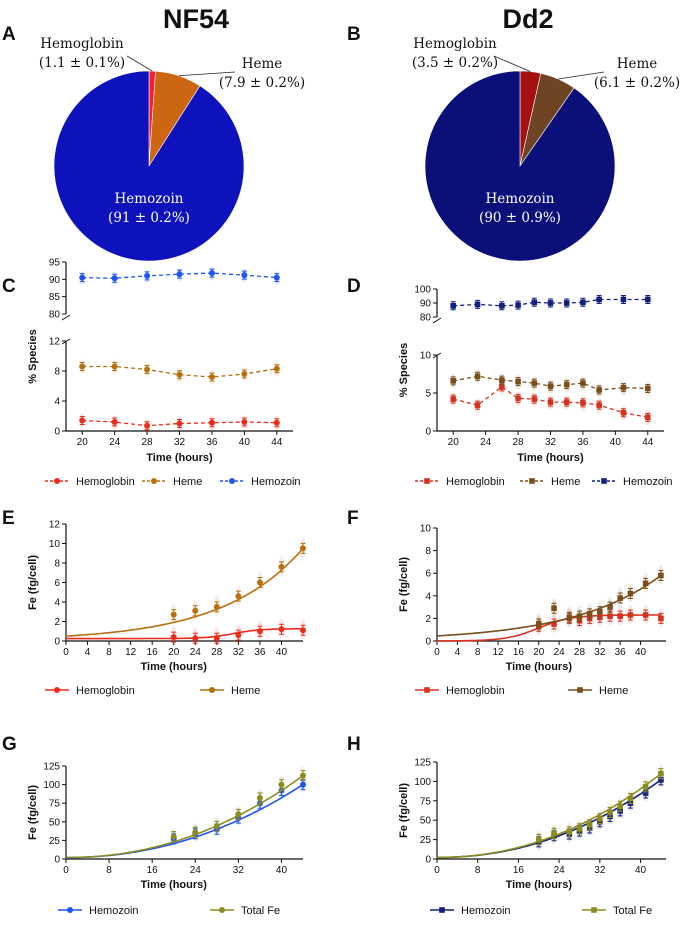 The width and height of the screenshot is (685, 945). Describe the element at coordinates (33, 812) in the screenshot. I see `y-axis-title-g: Fe (fg/cell)` at that location.